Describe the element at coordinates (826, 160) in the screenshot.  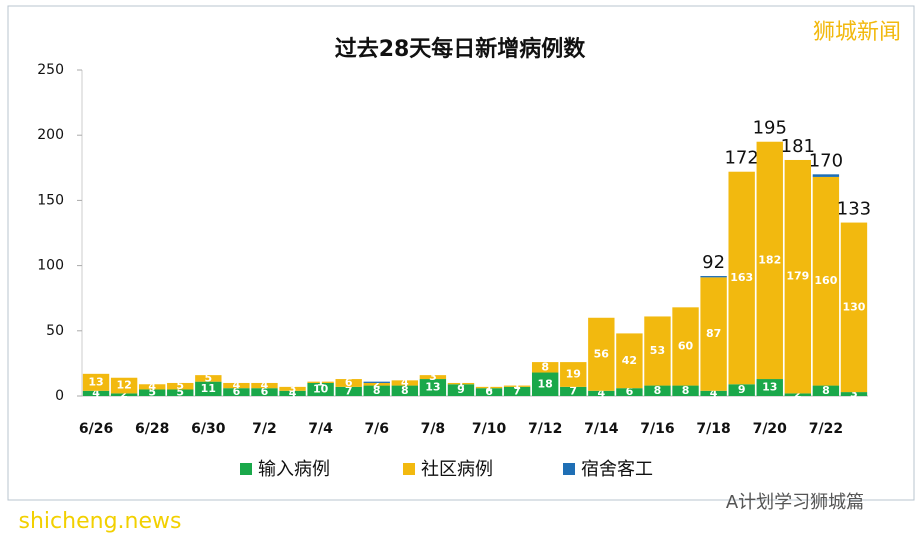
I see `total-label: 170` at that location.